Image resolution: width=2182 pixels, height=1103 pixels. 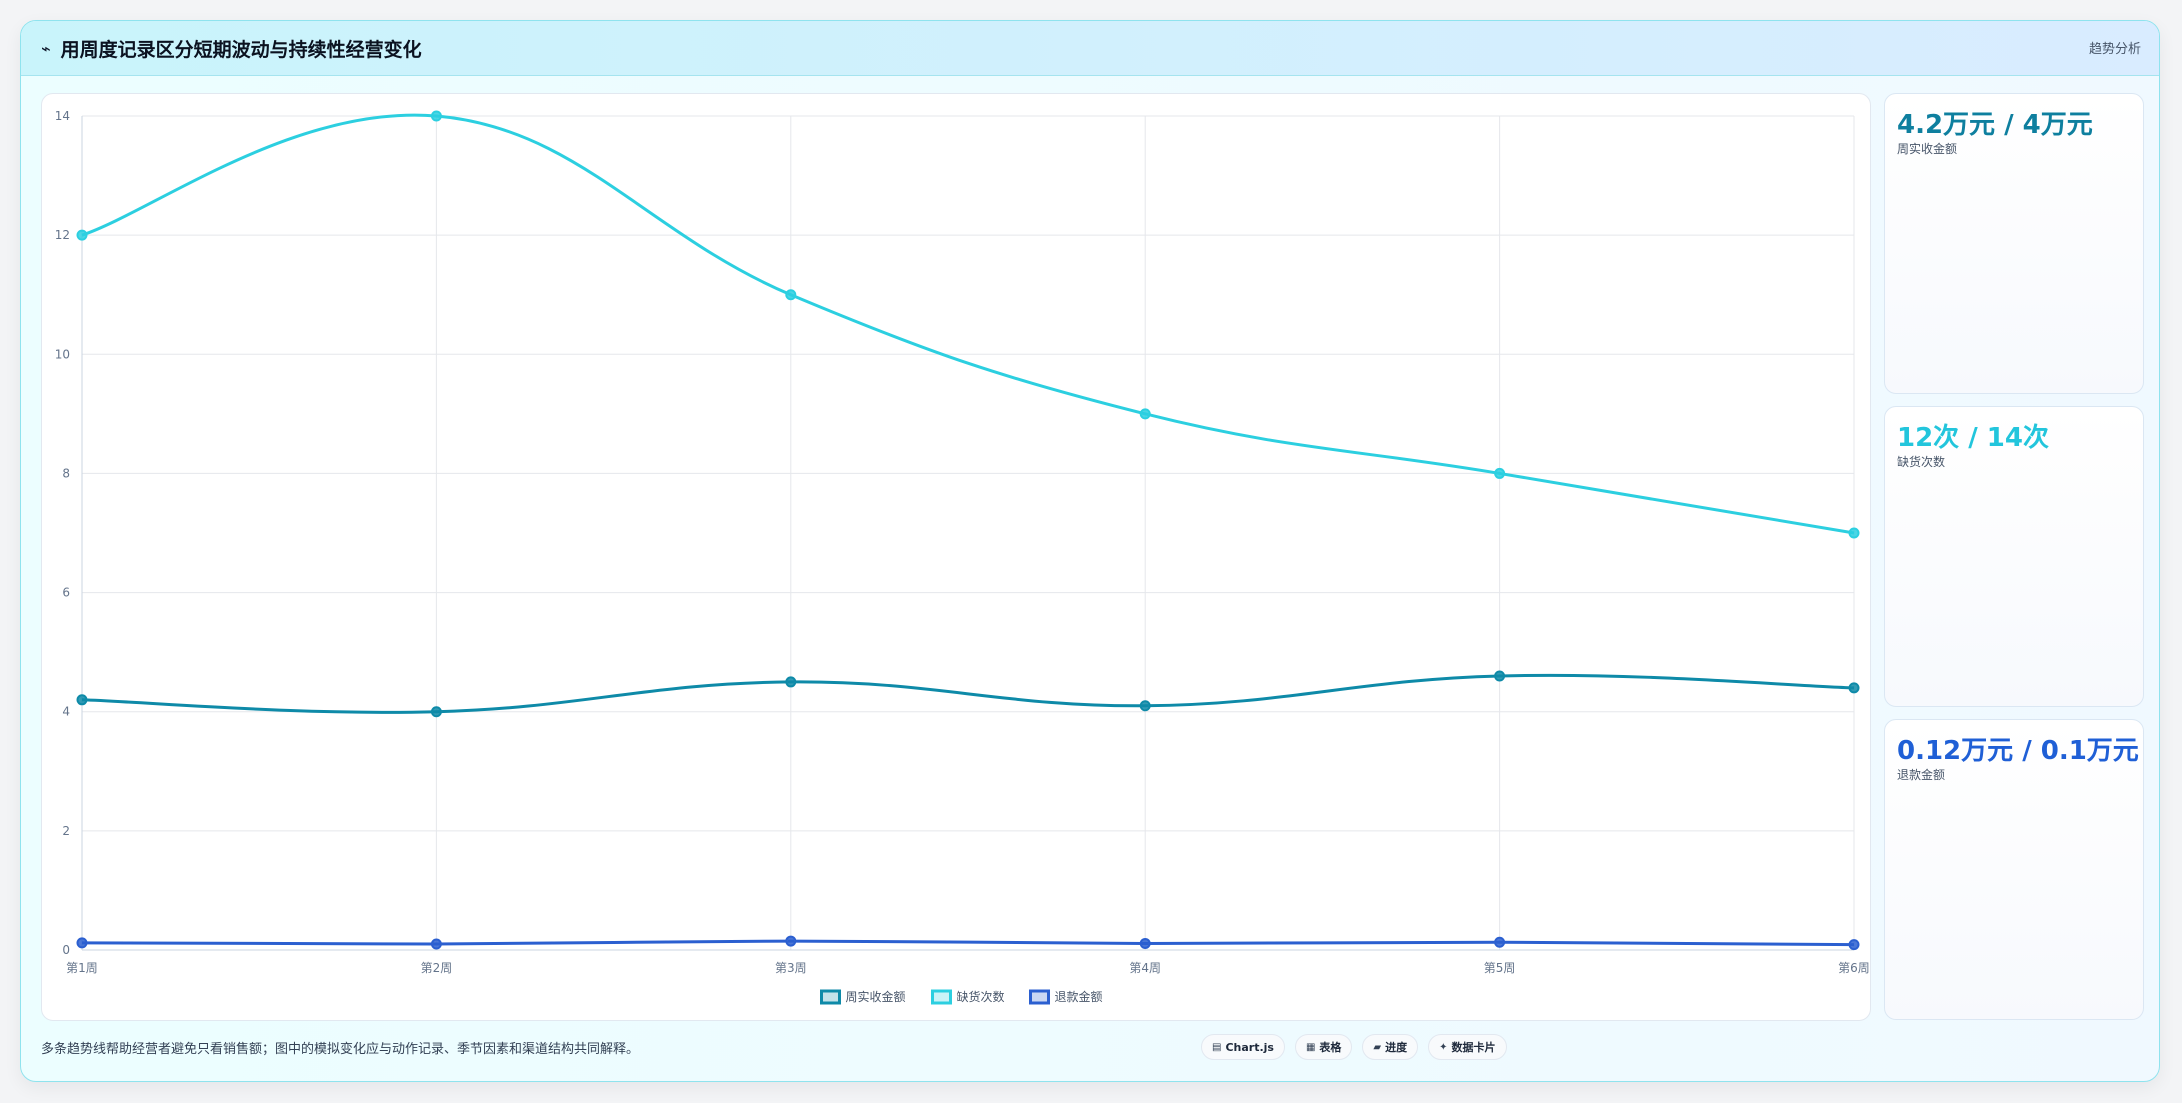 What do you see at coordinates (1217, 1047) in the screenshot?
I see `chart-icon: ▤` at bounding box center [1217, 1047].